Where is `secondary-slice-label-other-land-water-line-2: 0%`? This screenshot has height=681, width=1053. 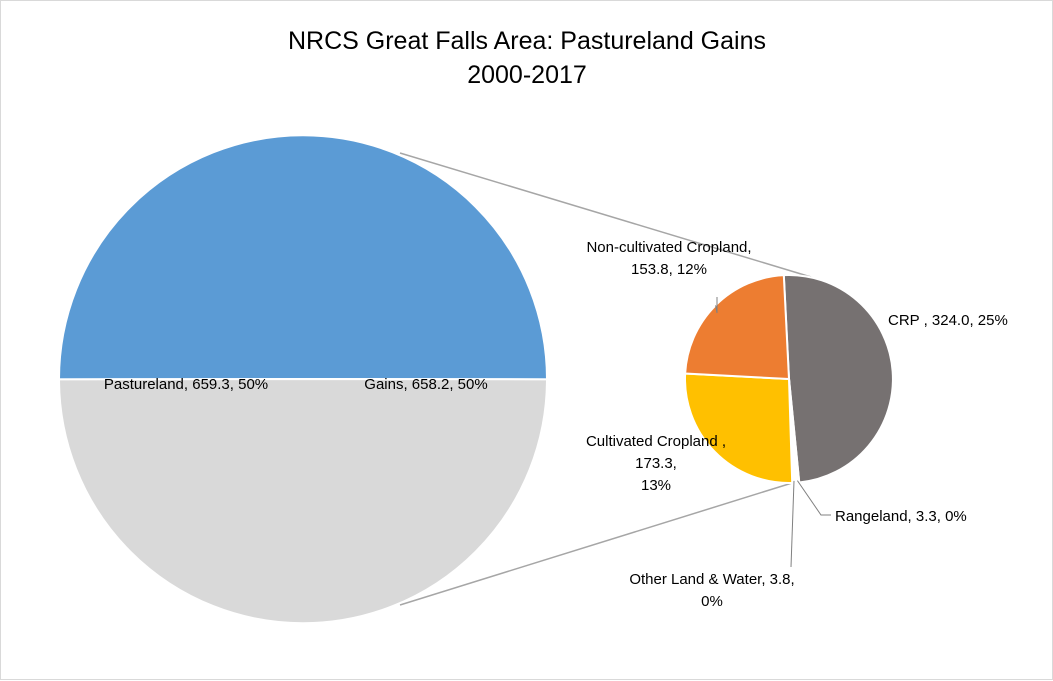
secondary-slice-label-other-land-water-line-2: 0% is located at coordinates (712, 601).